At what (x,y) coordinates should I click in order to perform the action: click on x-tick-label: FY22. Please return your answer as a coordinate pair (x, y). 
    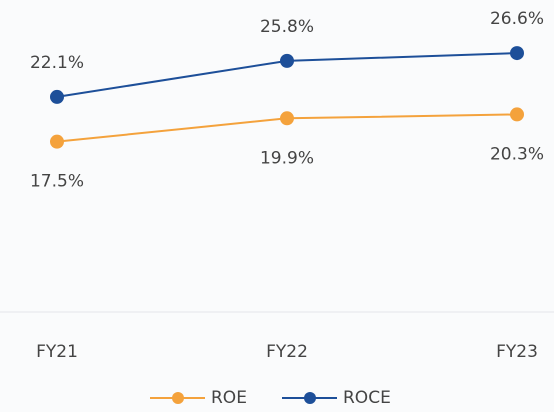
    Looking at the image, I should click on (287, 352).